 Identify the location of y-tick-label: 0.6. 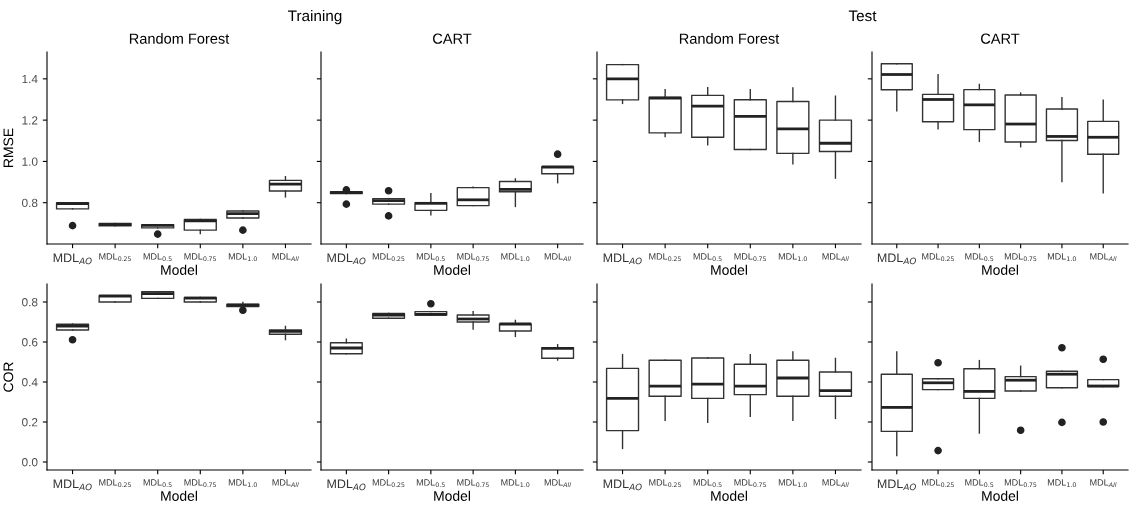
(30, 342).